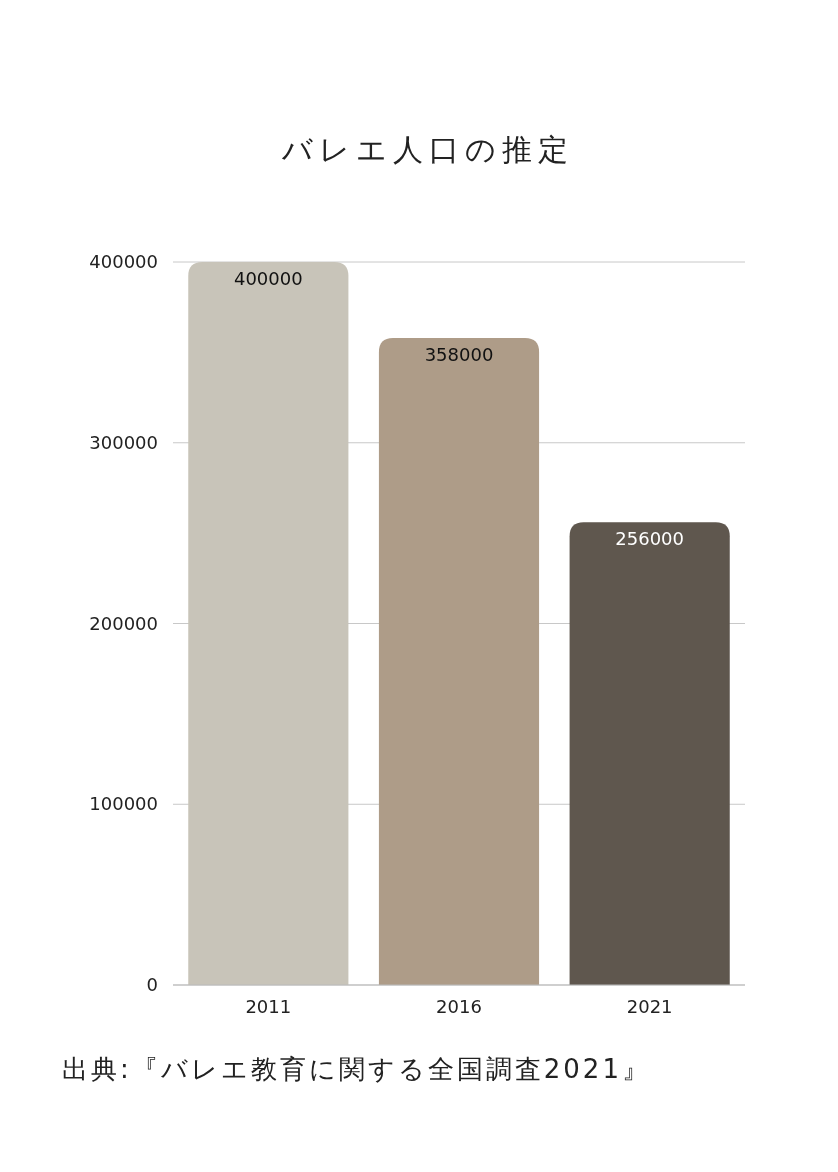 The height and width of the screenshot is (1172, 838). Describe the element at coordinates (268, 1006) in the screenshot. I see `x-tick-label: 2011` at that location.